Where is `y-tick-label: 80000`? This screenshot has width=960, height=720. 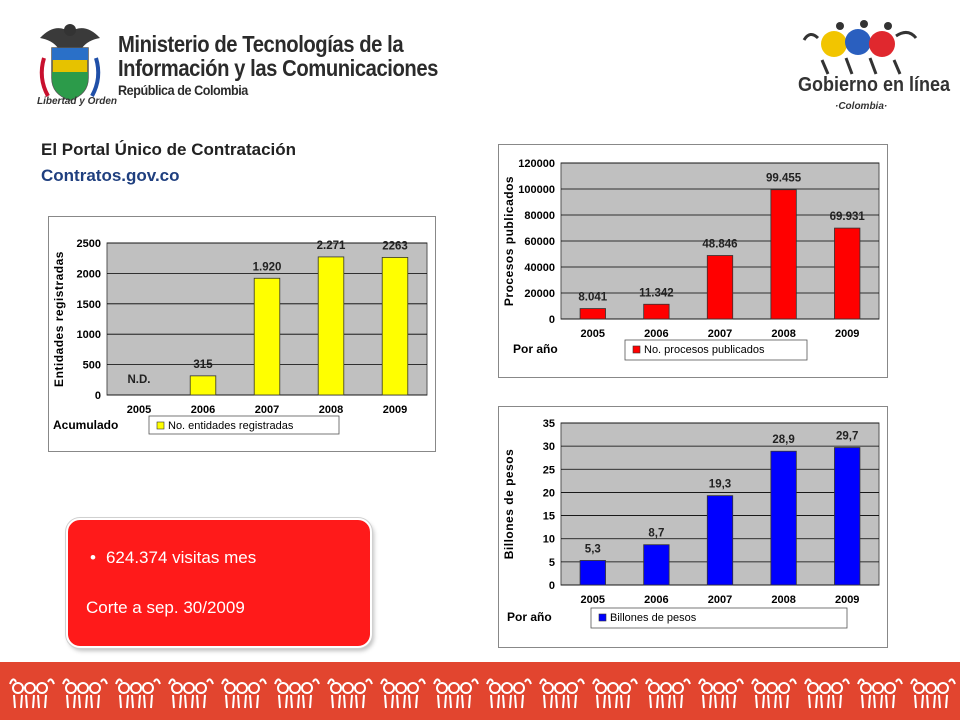 y-tick-label: 80000 is located at coordinates (539, 216).